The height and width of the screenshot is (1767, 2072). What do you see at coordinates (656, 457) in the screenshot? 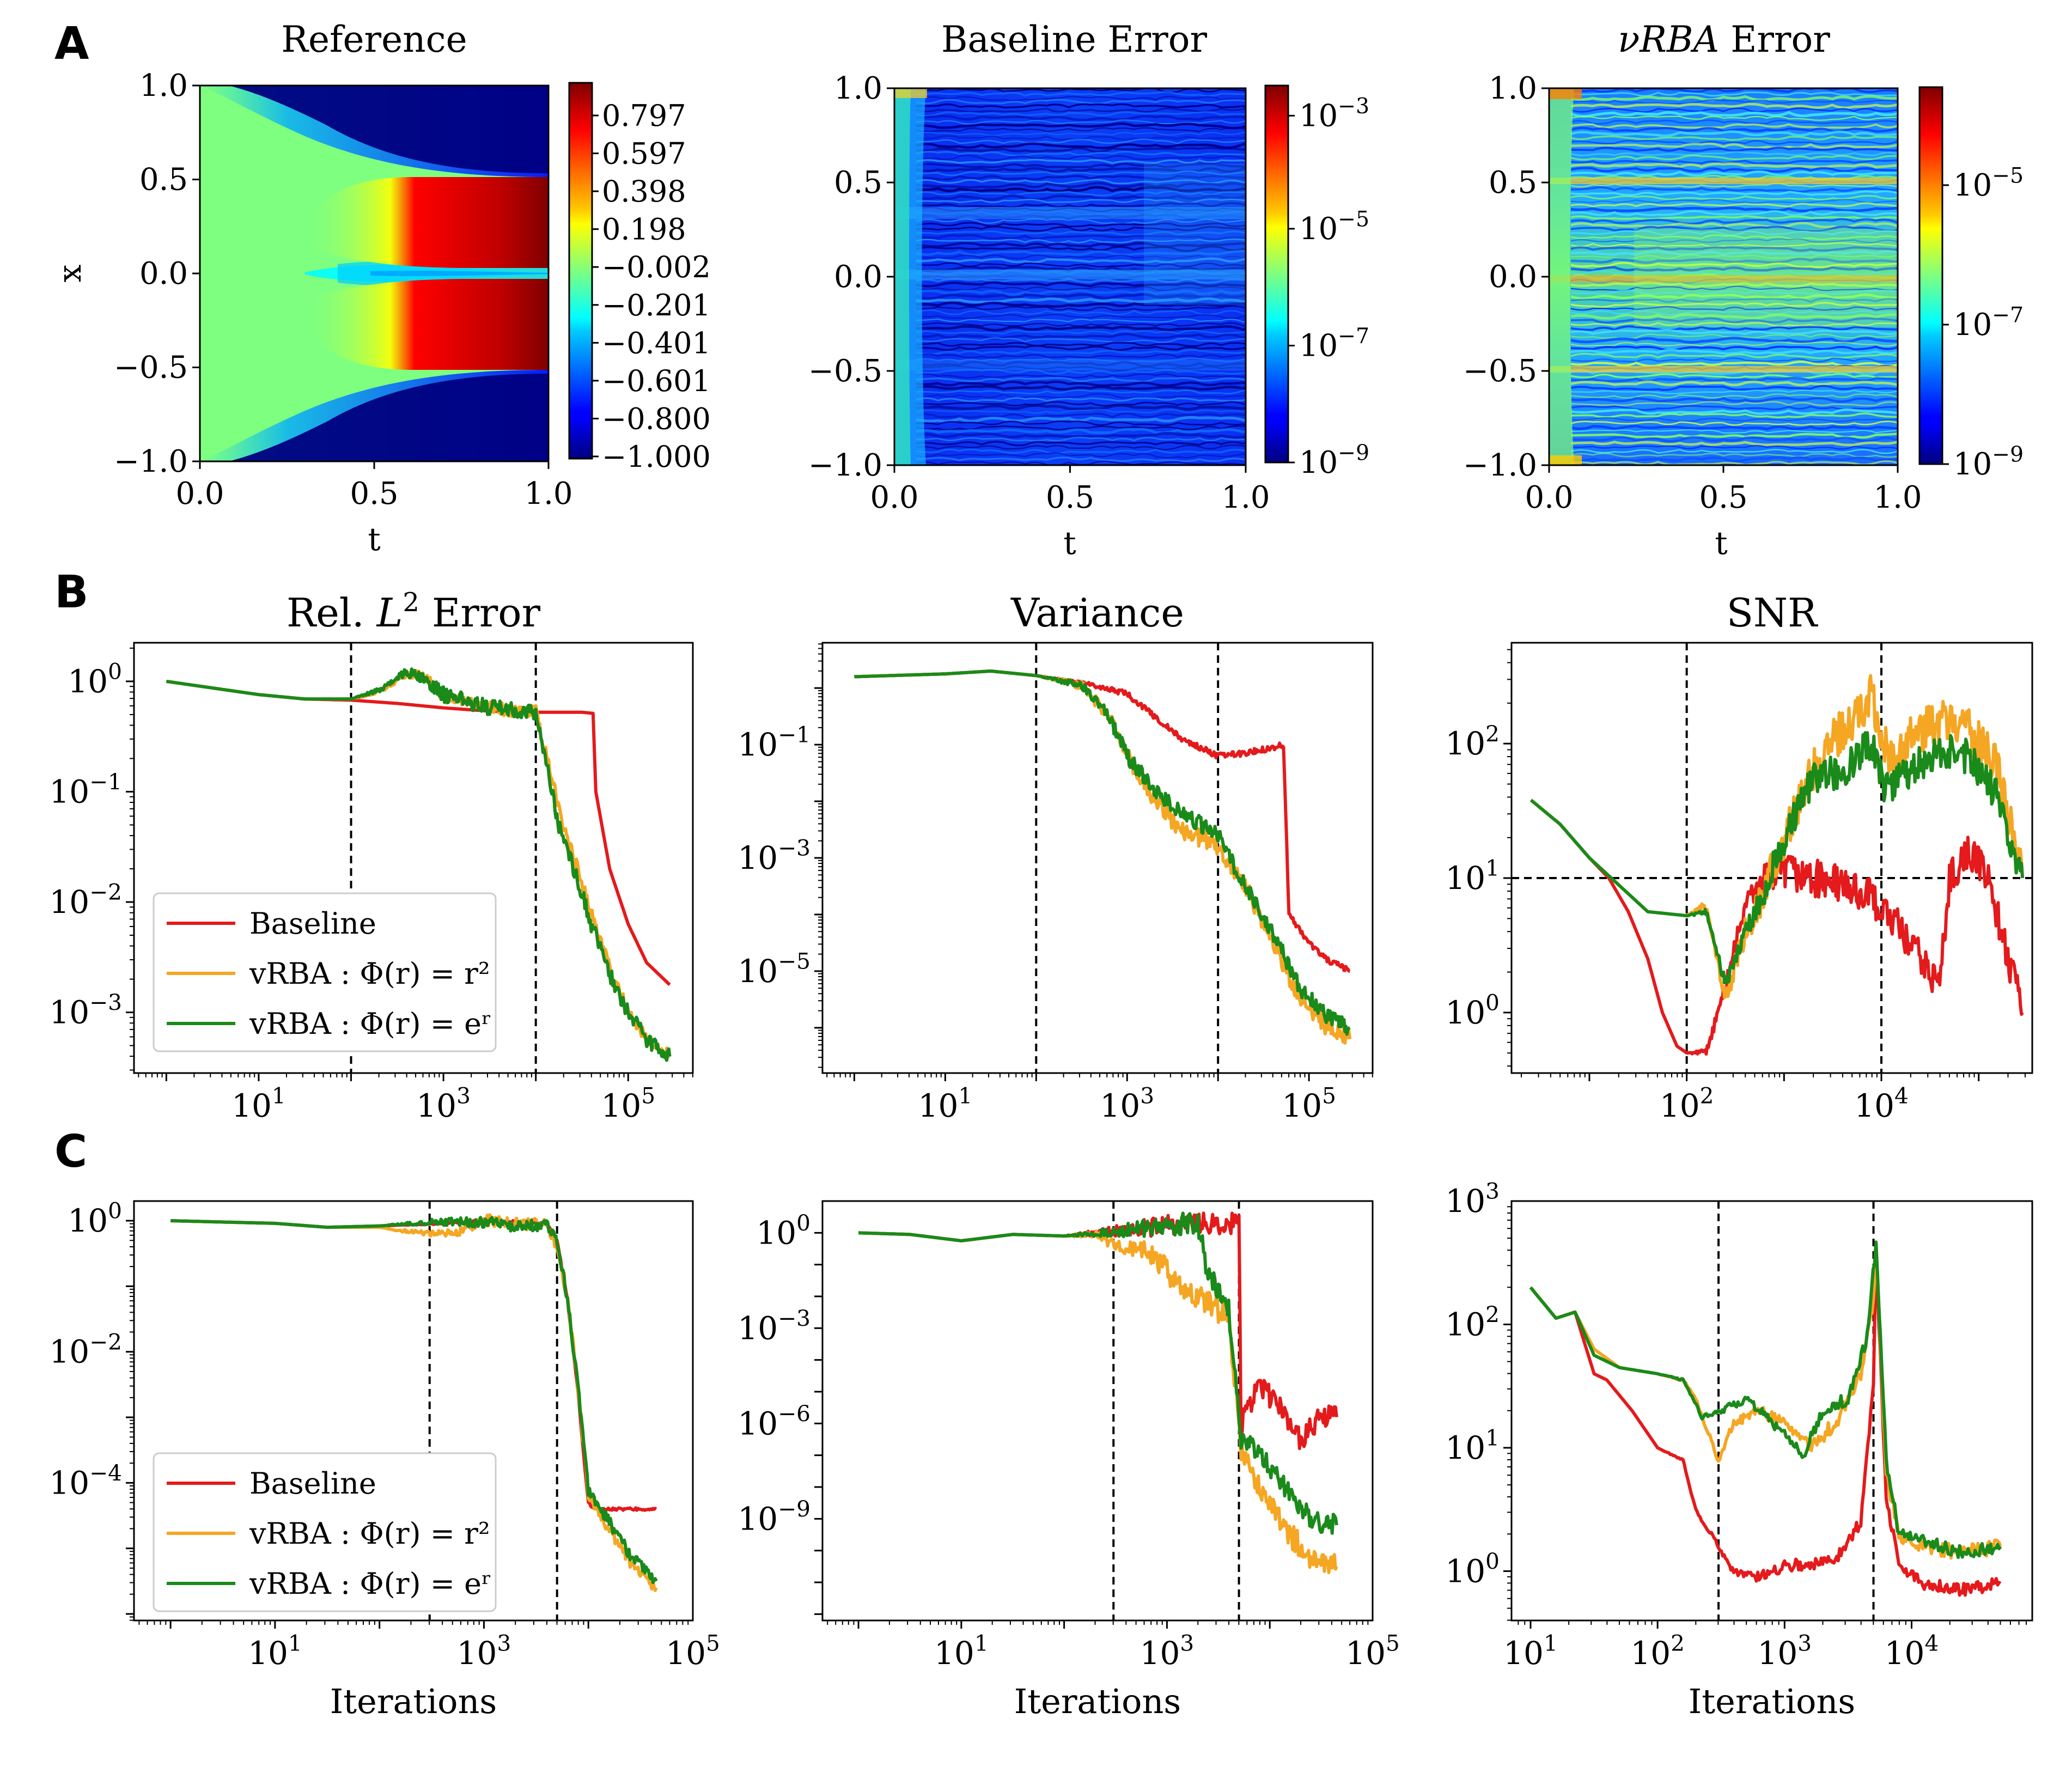
I see `colorbar-tick-label: −1.000` at bounding box center [656, 457].